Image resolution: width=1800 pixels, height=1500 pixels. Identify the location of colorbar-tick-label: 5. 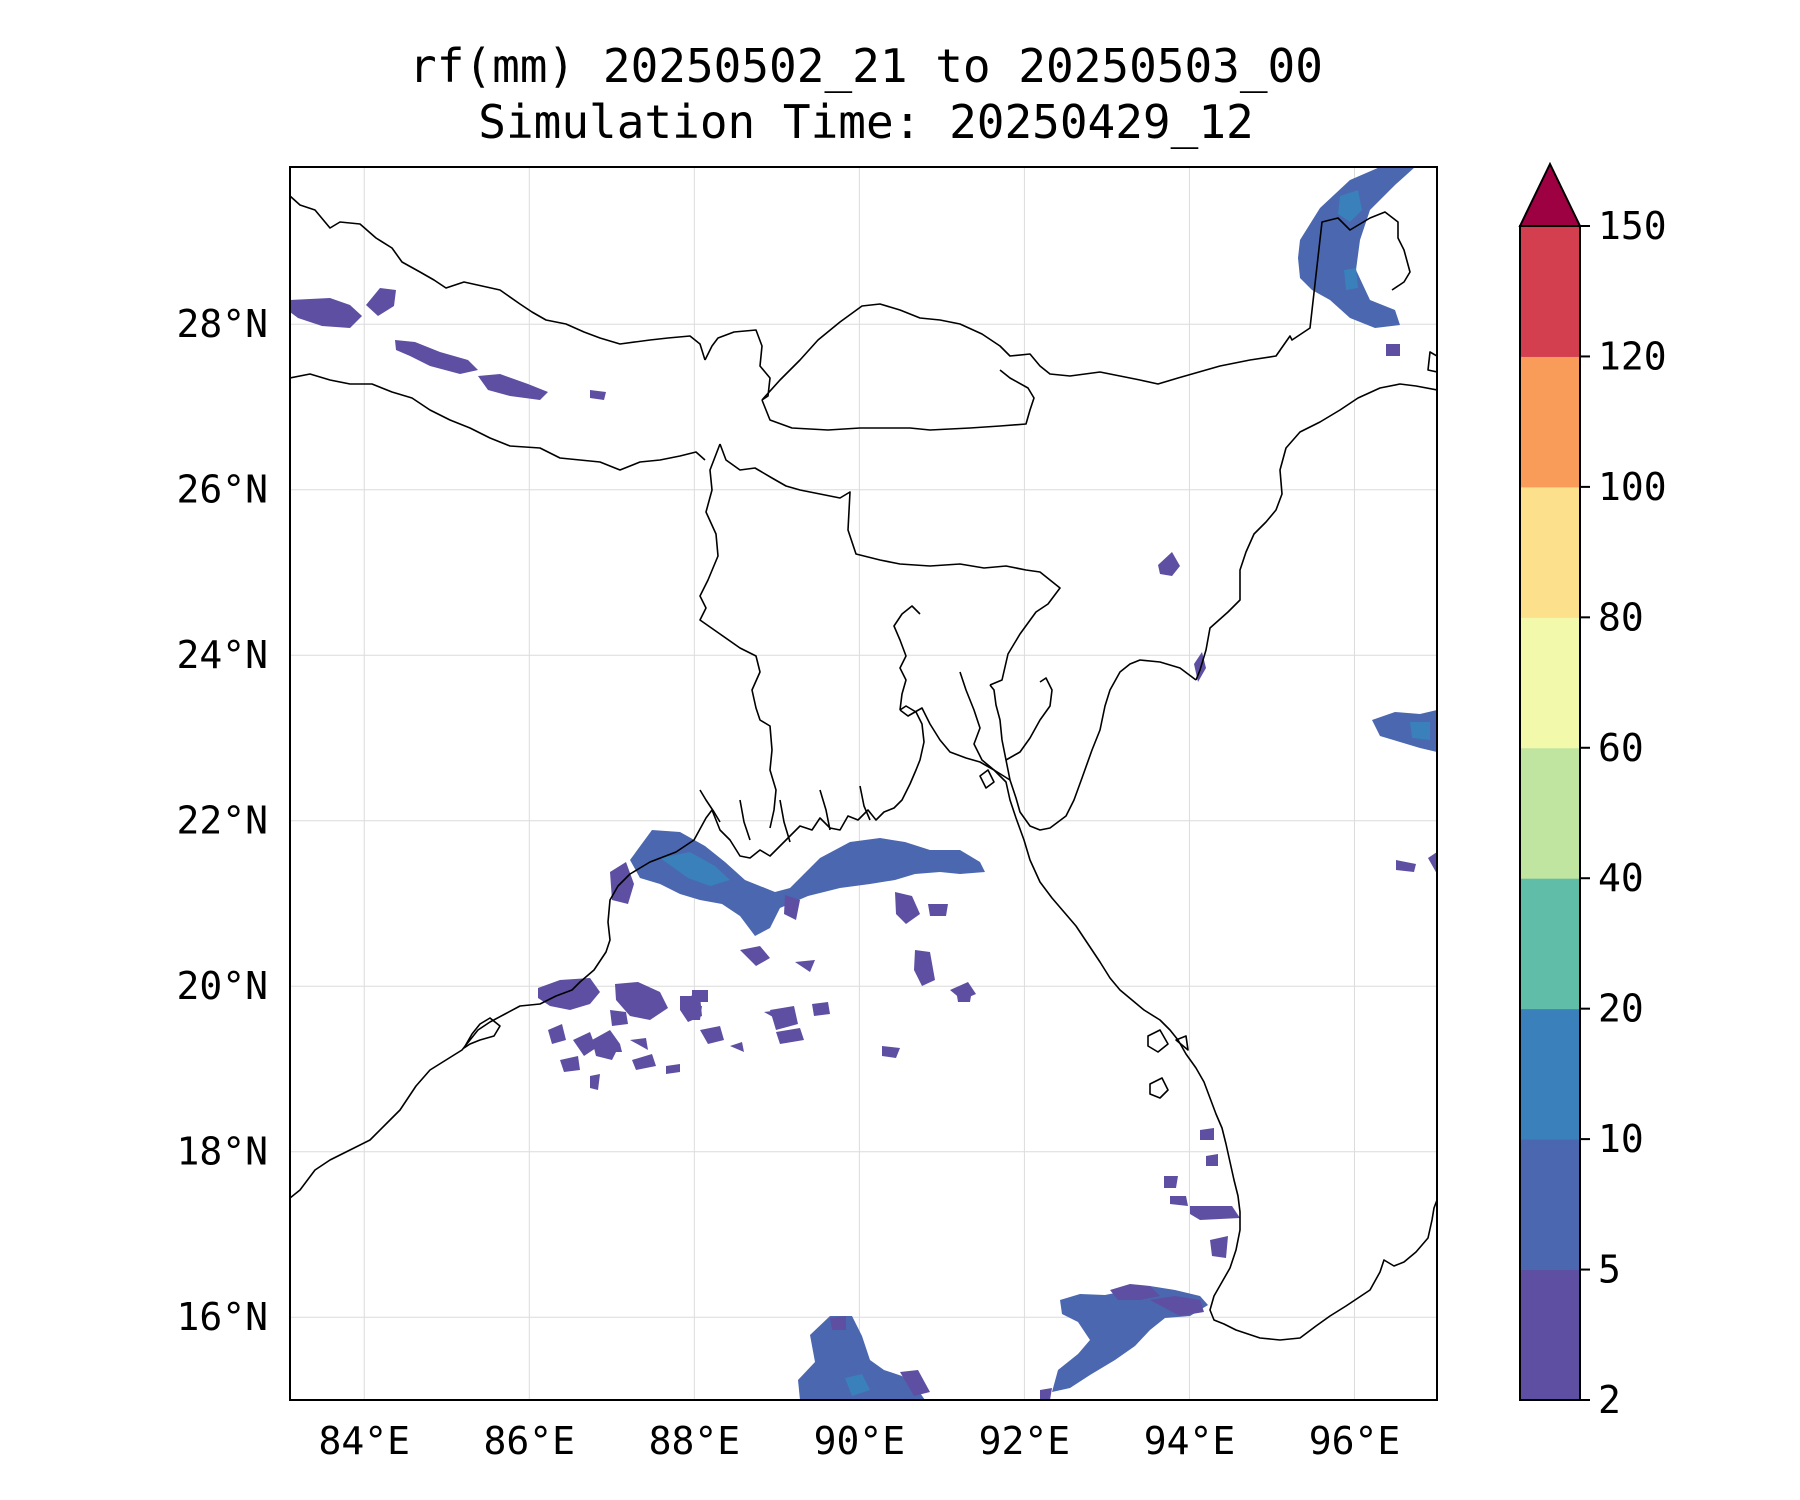
(1609, 1270).